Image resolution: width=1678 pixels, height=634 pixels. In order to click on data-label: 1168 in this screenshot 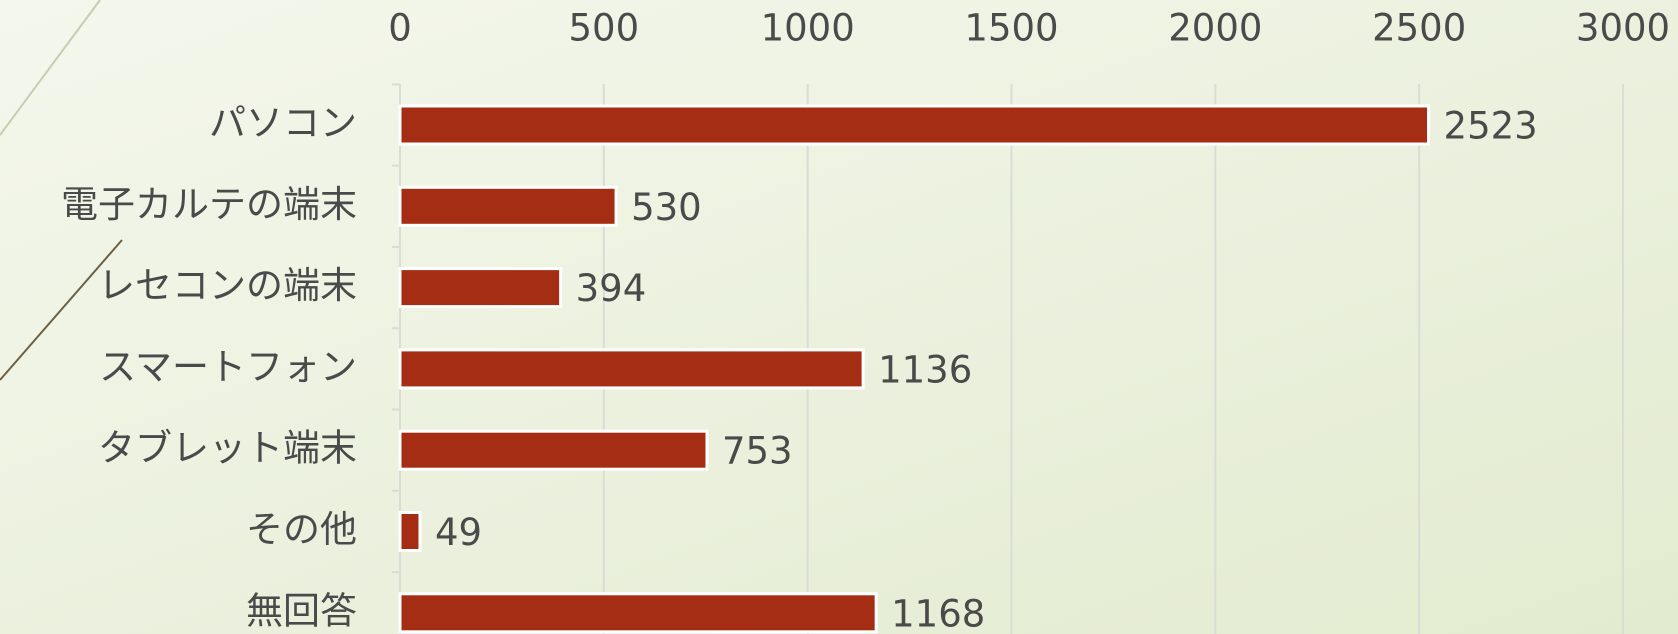, I will do `click(938, 613)`.